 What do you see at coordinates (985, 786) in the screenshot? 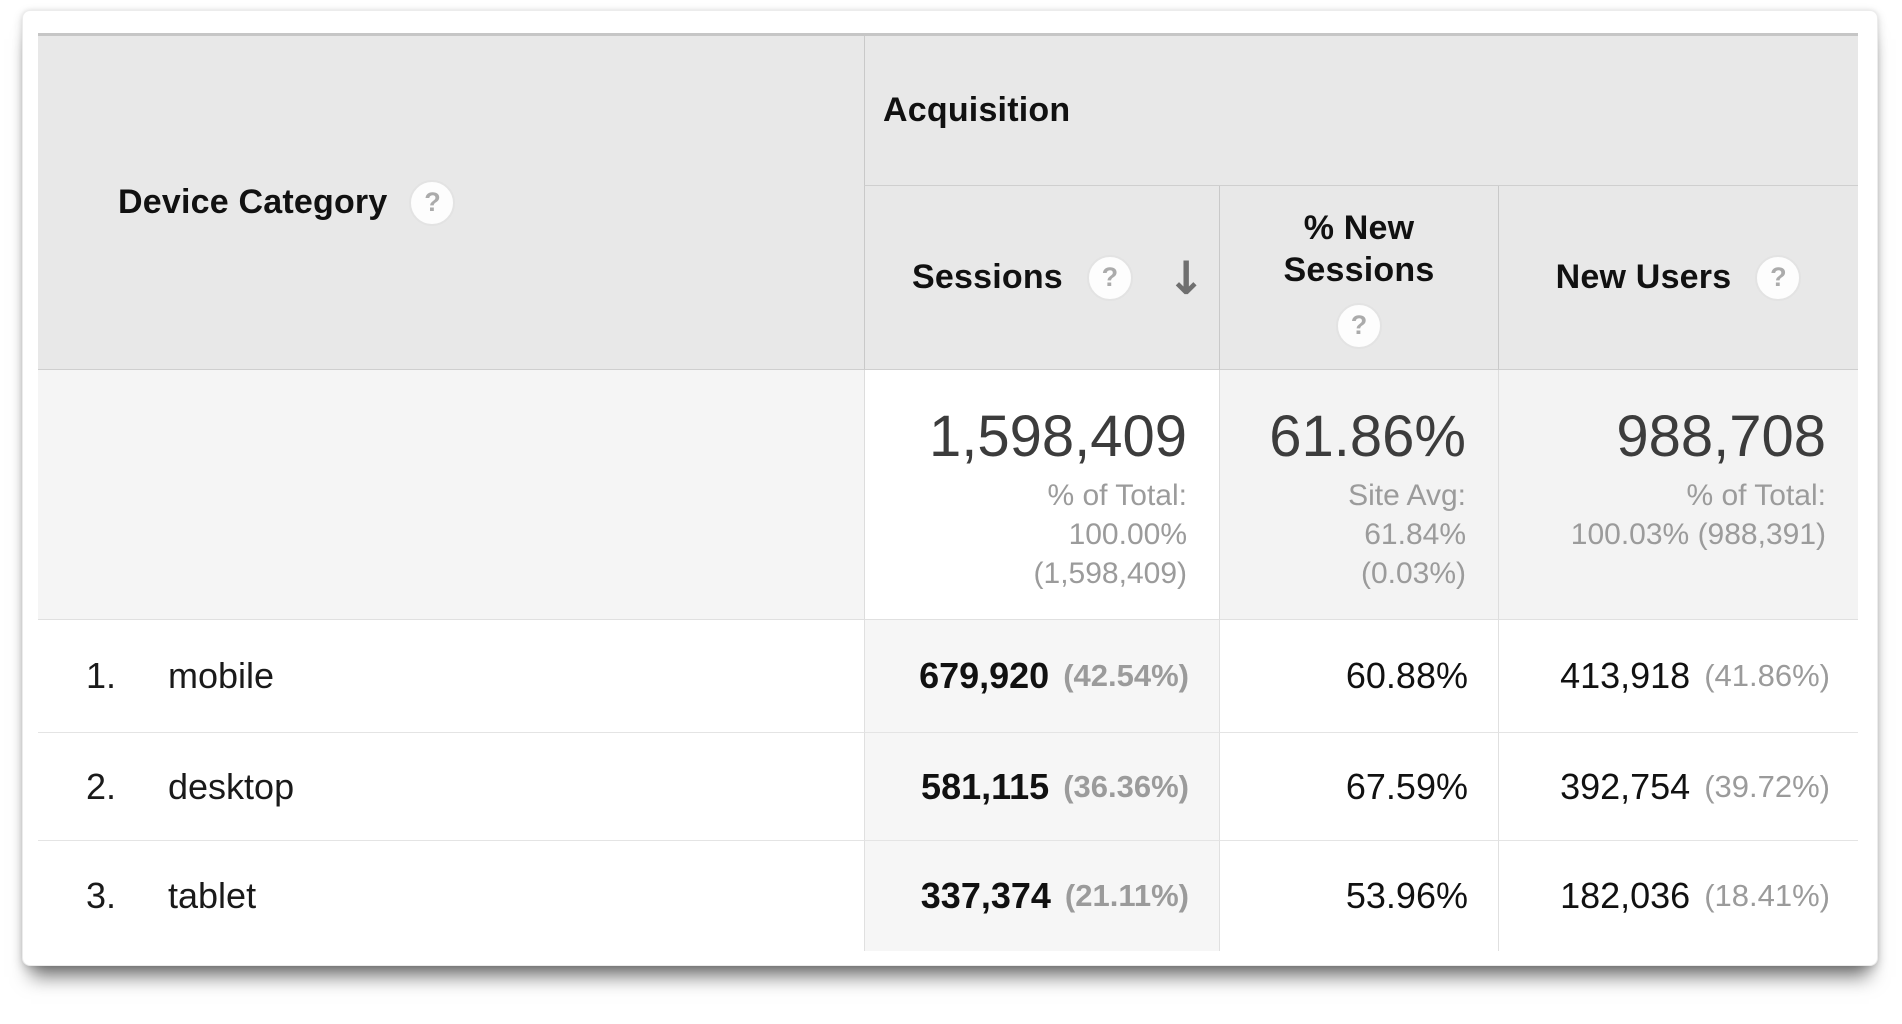
I see `sessions-value: 581,115` at bounding box center [985, 786].